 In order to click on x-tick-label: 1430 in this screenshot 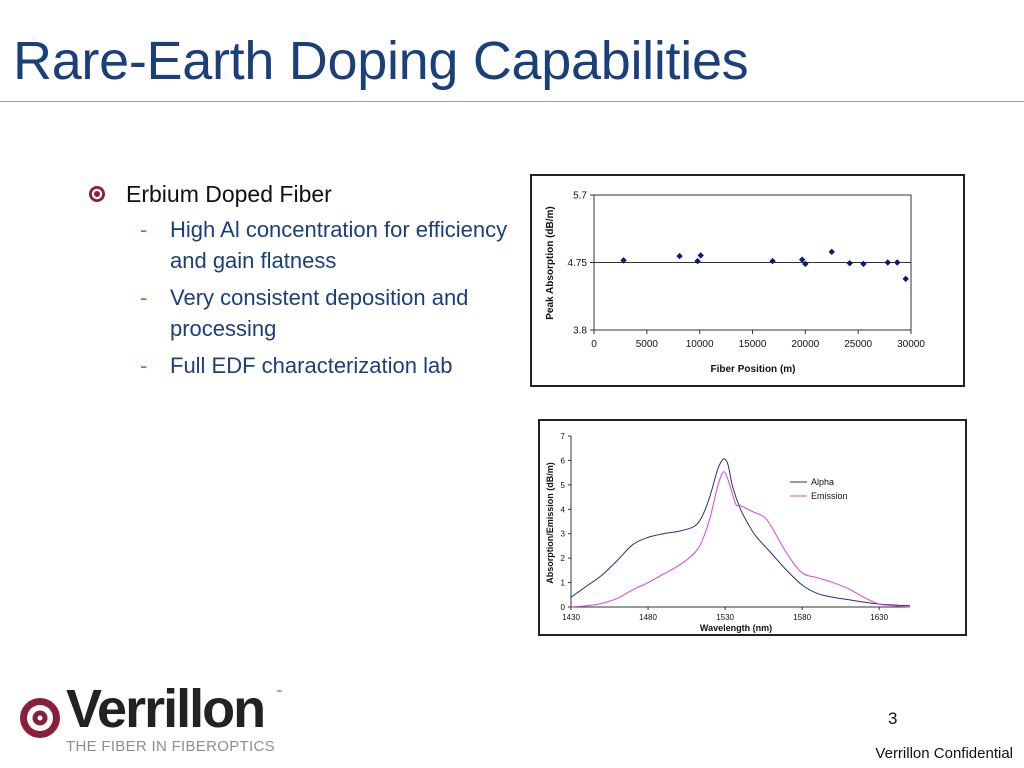, I will do `click(571, 617)`.